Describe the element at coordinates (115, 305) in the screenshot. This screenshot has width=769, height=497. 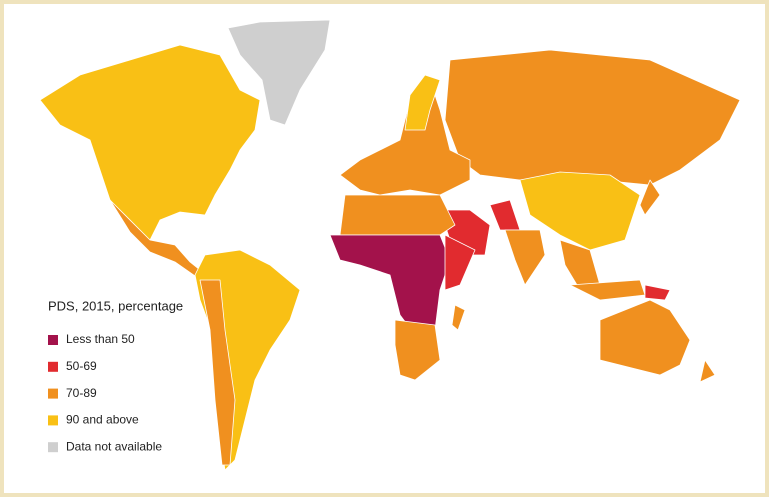
I see `legend-title: PDS, 2015, percentage` at that location.